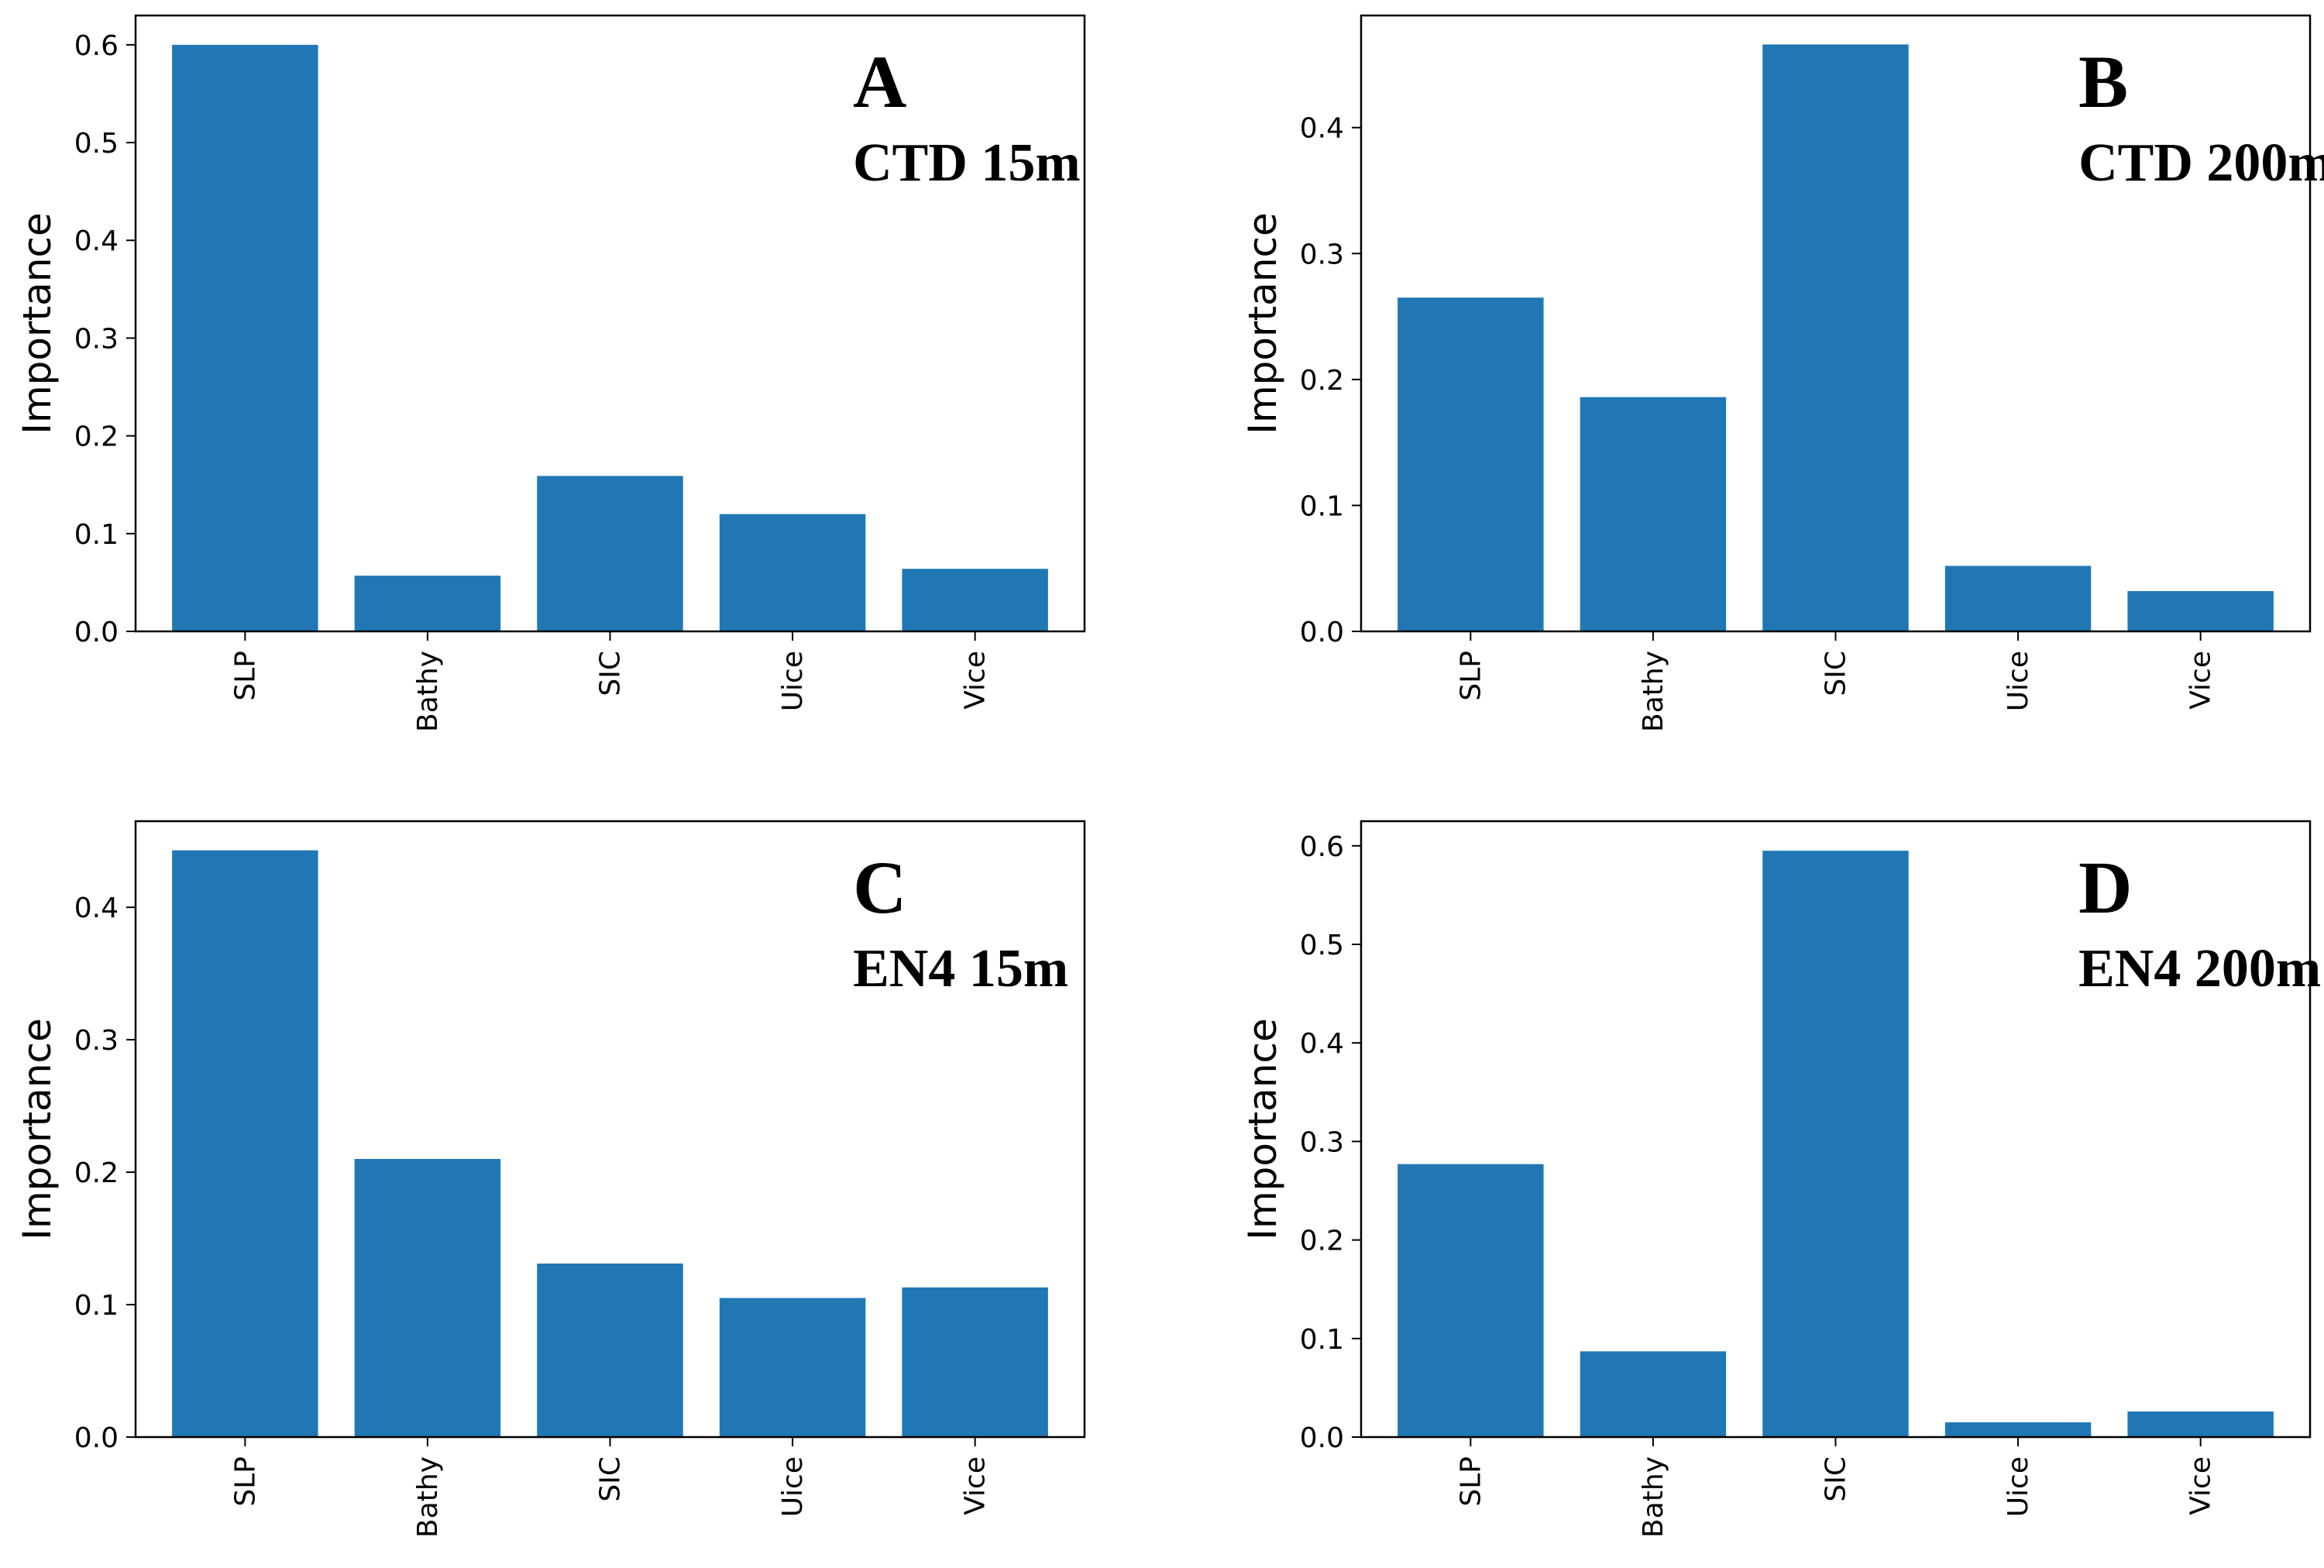  I want to click on x-tick-label-d-3: Uice, so click(2018, 1486).